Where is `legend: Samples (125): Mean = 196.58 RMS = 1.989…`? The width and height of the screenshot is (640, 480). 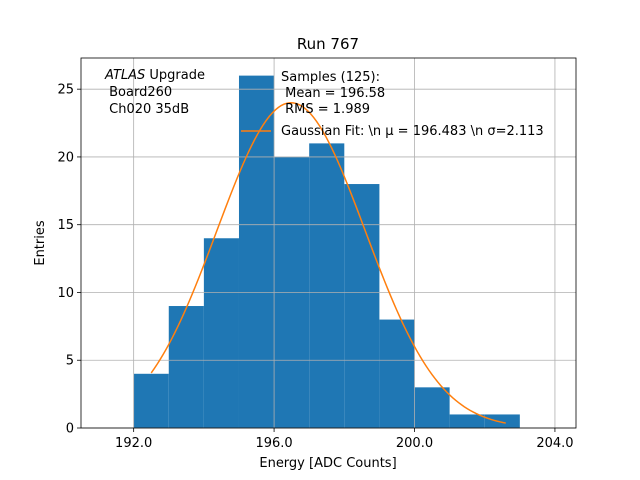
legend: Samples (125): Mean = 196.58 RMS = 1.989… is located at coordinates (392, 104).